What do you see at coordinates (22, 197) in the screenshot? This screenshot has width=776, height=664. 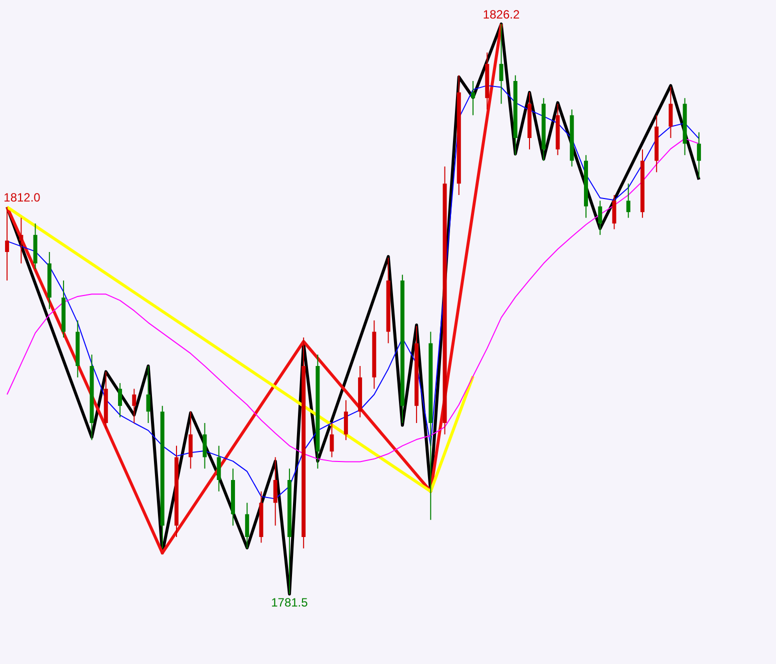 I see `annotation: 1812.0` at bounding box center [22, 197].